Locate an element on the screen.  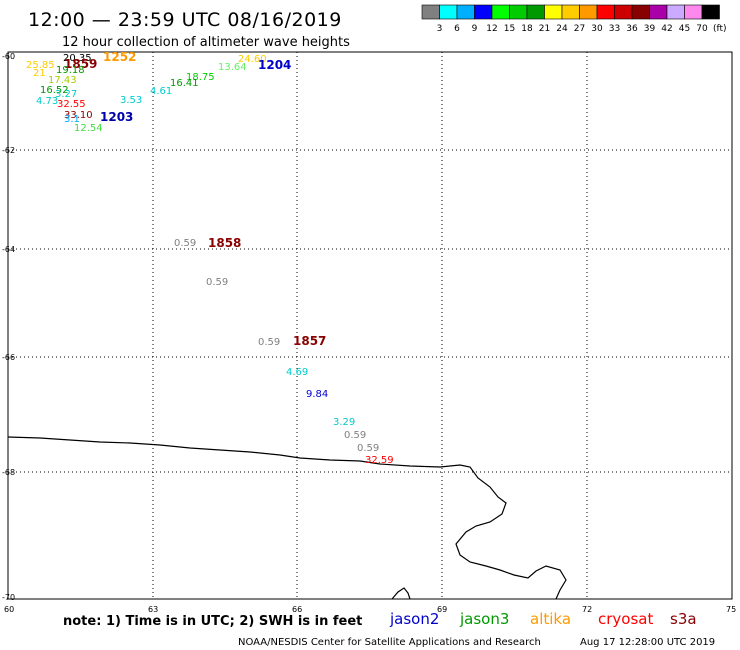
time-label: 1204 is located at coordinates (274, 65).